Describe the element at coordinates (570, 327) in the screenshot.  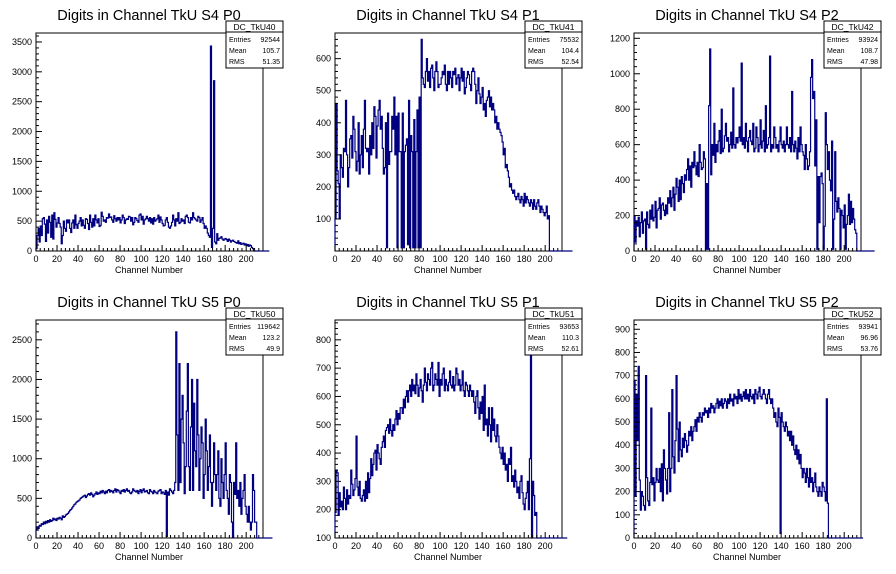
I see `stats-value-entries: 93653` at that location.